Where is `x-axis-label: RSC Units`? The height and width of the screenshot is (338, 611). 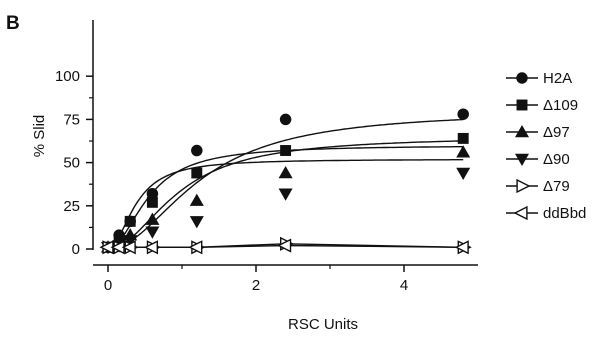
x-axis-label: RSC Units is located at coordinates (323, 324).